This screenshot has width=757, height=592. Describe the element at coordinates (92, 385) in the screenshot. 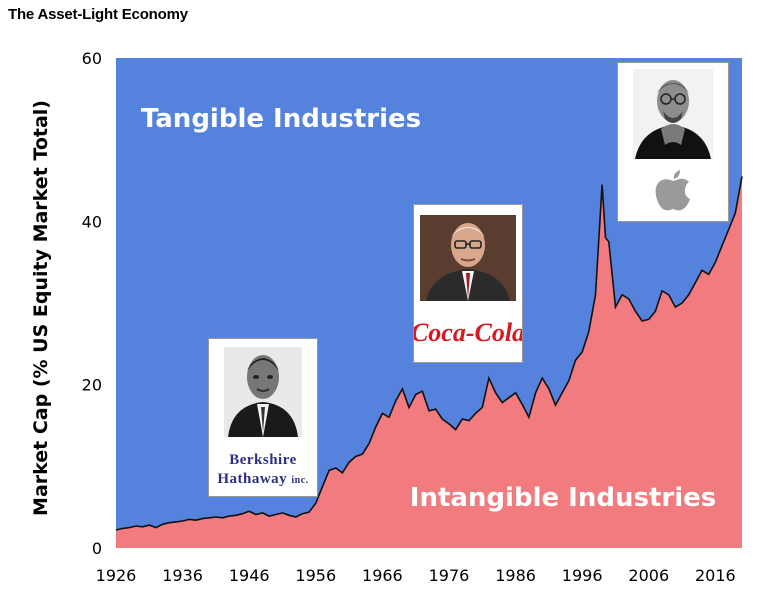

I see `y-tick-label: 20` at that location.